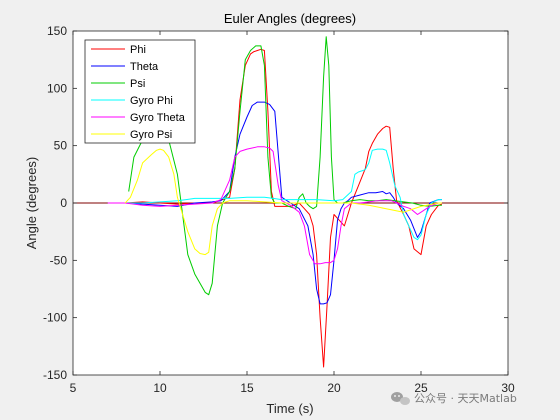 The image size is (560, 420). I want to click on legend-entry: Phi, so click(118, 50).